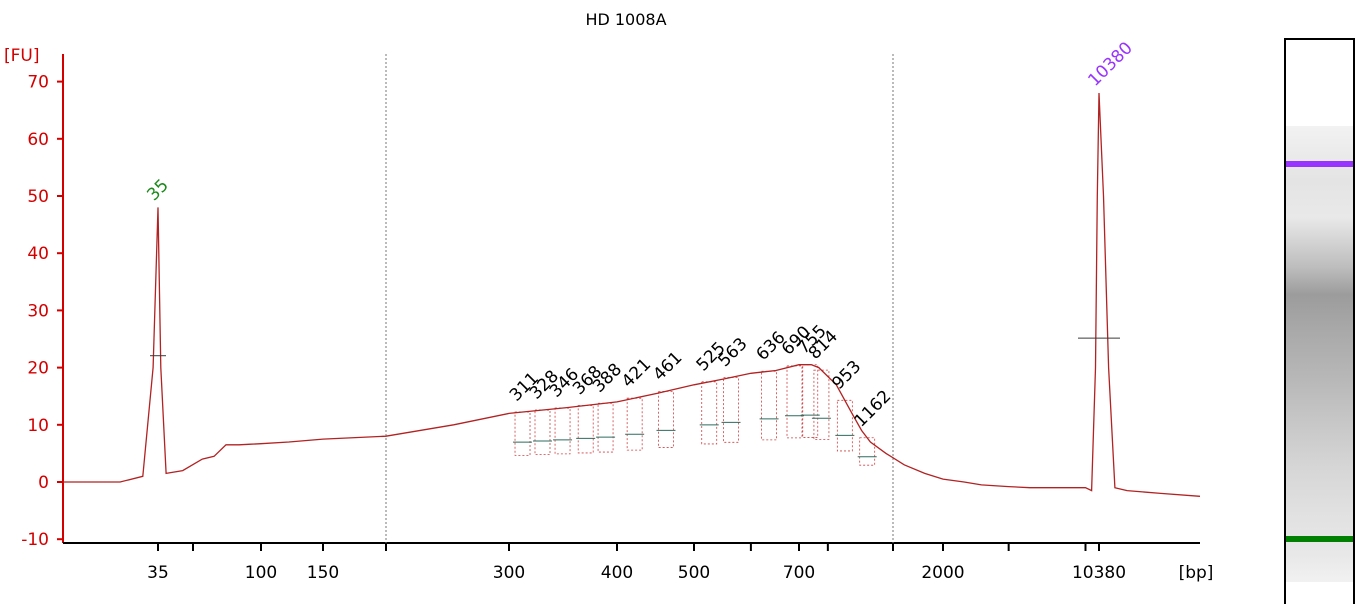 This screenshot has height=607, width=1361. Describe the element at coordinates (942, 573) in the screenshot. I see `x-tick-label: 2000` at that location.